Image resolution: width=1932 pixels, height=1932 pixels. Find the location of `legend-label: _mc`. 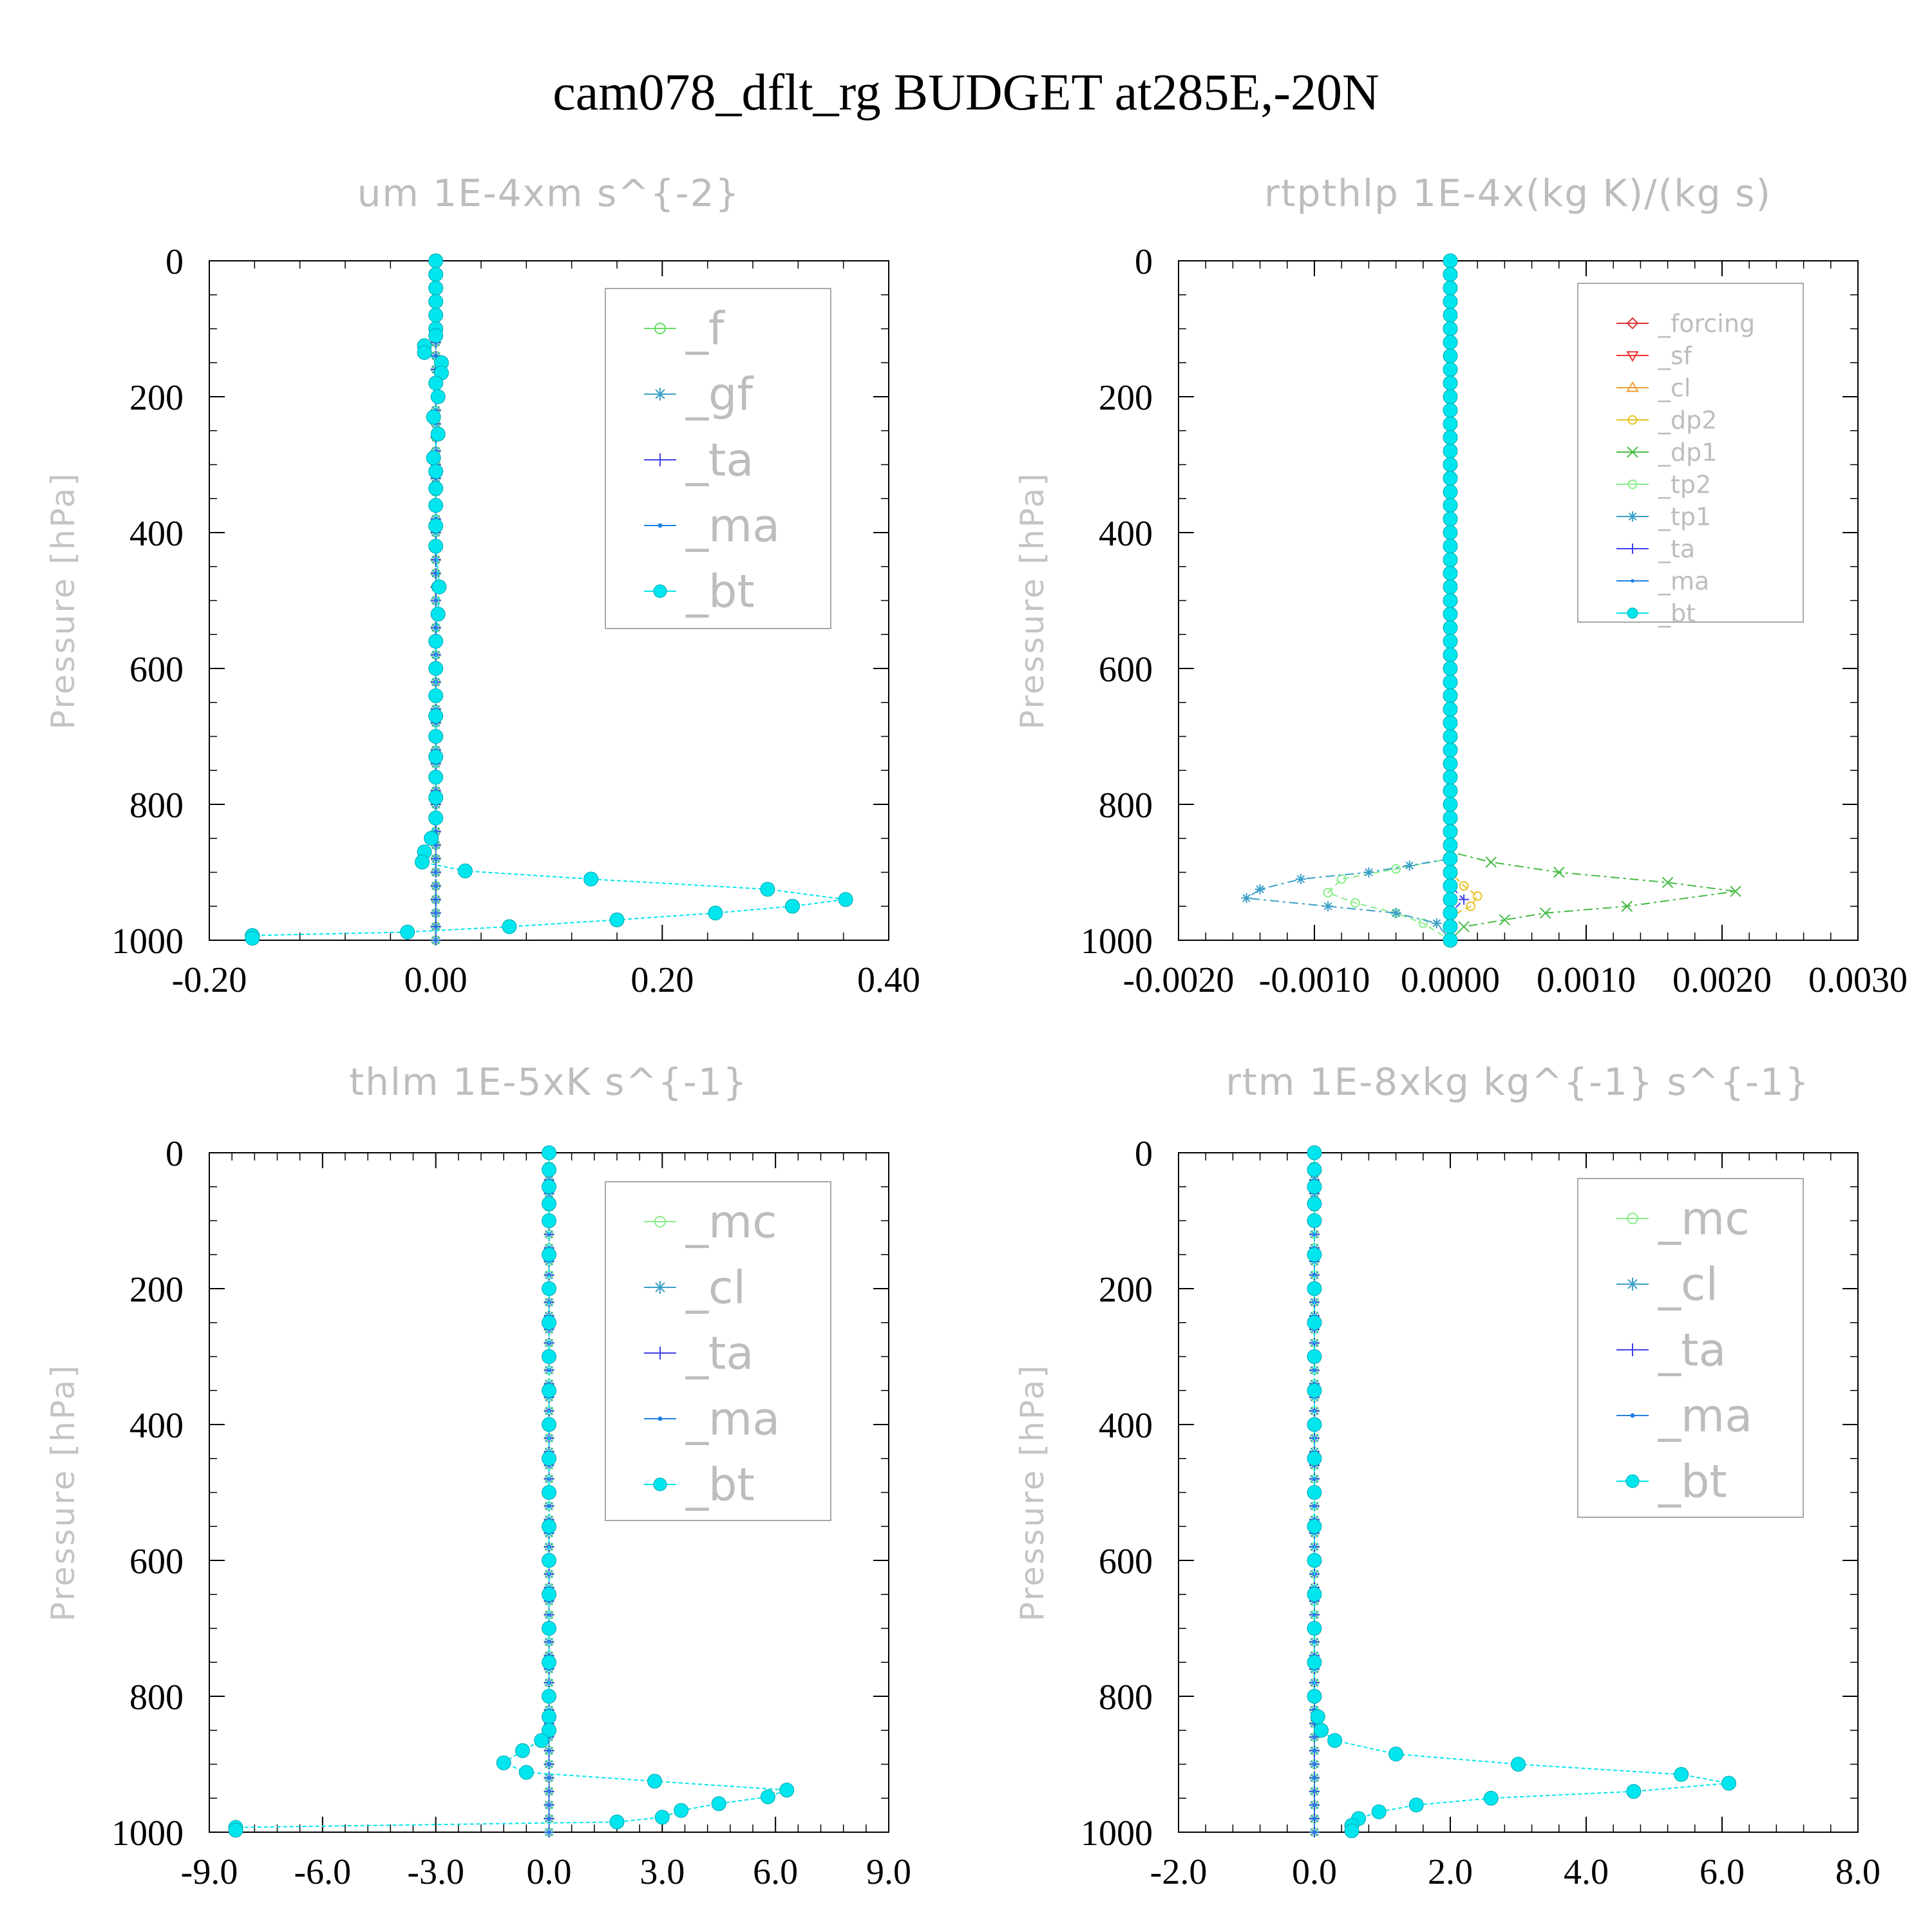

legend-label: _mc is located at coordinates (1704, 1219).